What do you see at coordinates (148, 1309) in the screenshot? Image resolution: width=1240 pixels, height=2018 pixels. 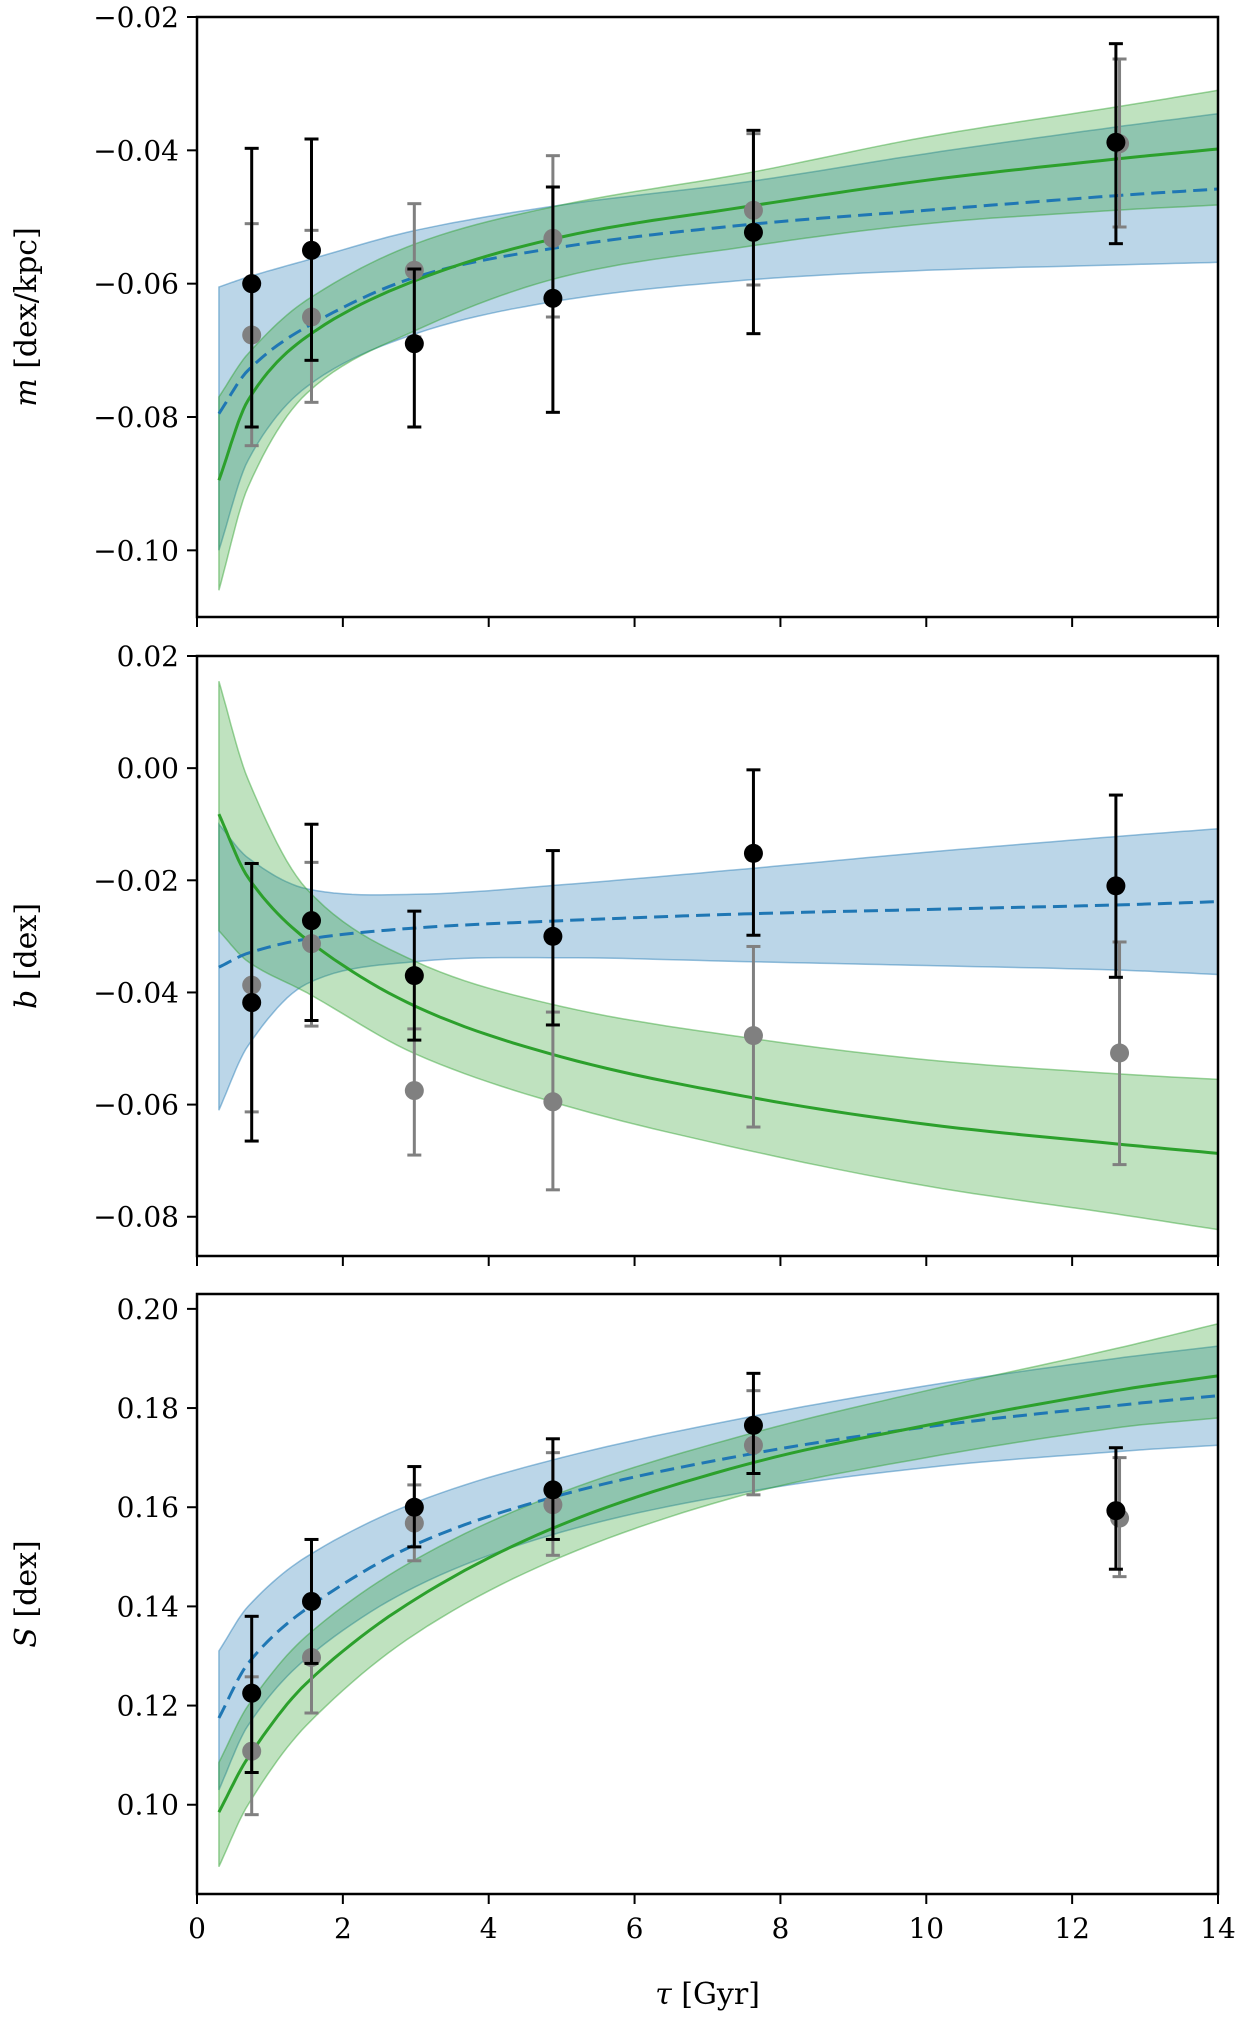 I see `y-tick-label: 0.20` at bounding box center [148, 1309].